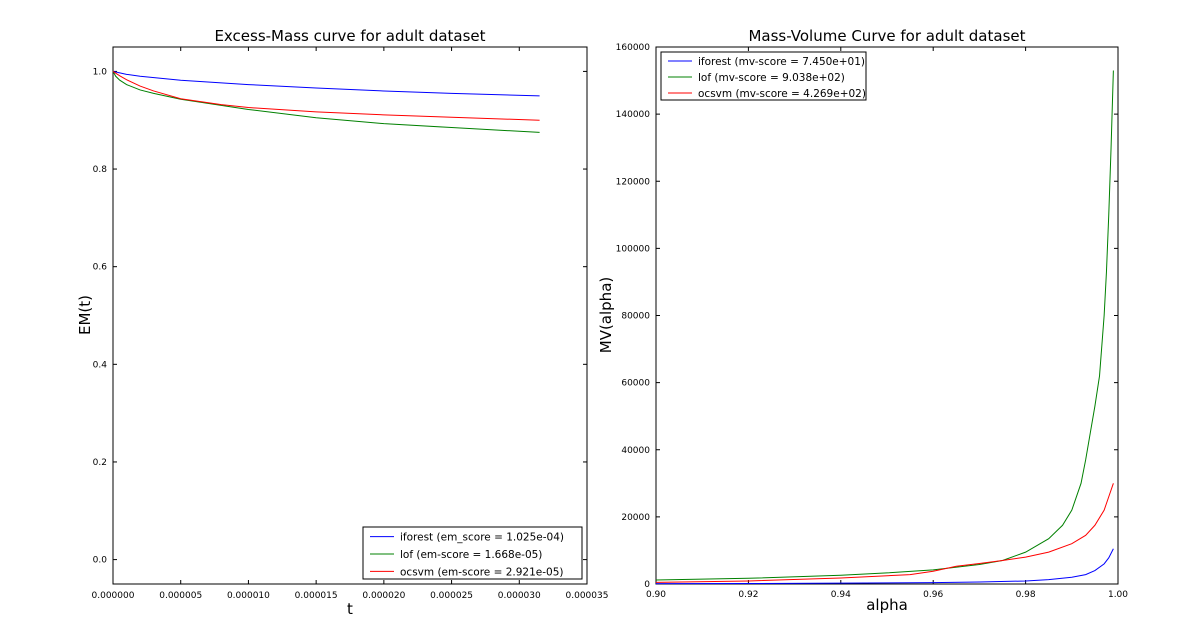  I want to click on mv-x-tick-label: 0.92, so click(748, 595).